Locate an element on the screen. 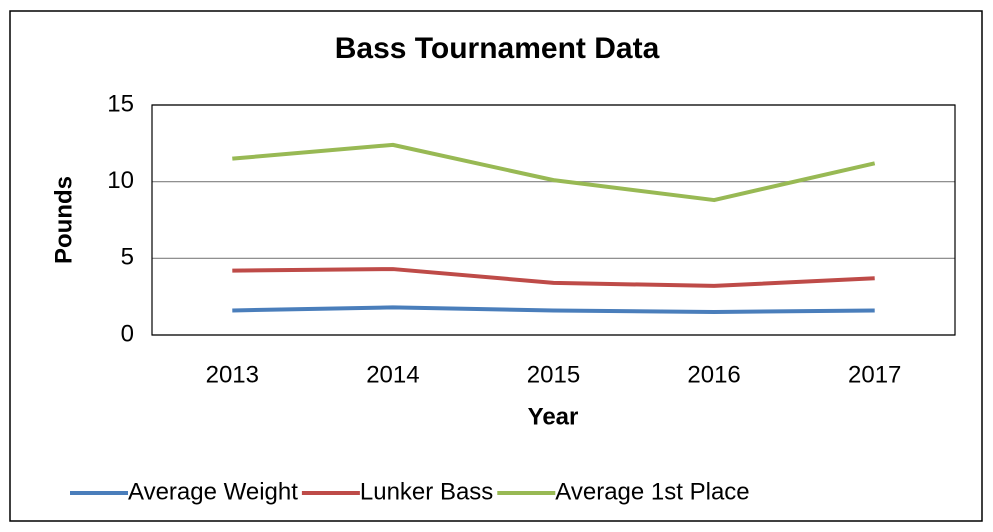 Image resolution: width=993 pixels, height=532 pixels. x-tick-label: 2013 is located at coordinates (232, 374).